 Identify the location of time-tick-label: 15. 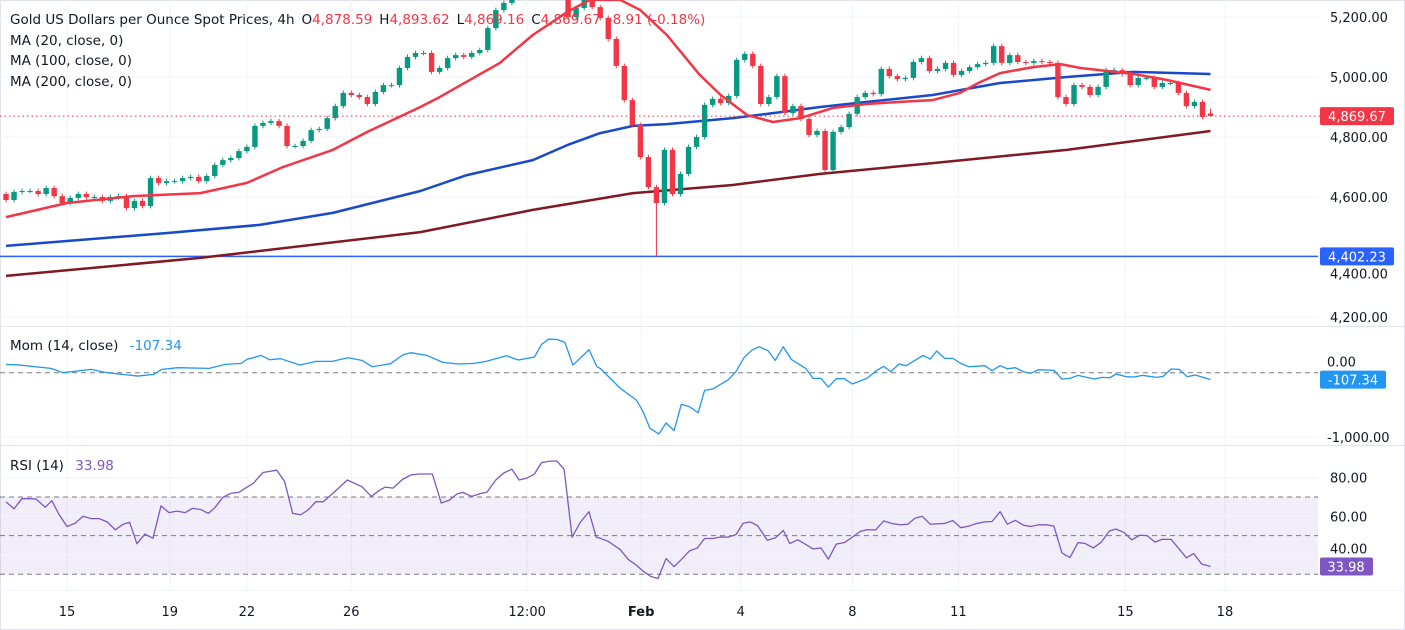
(67, 612).